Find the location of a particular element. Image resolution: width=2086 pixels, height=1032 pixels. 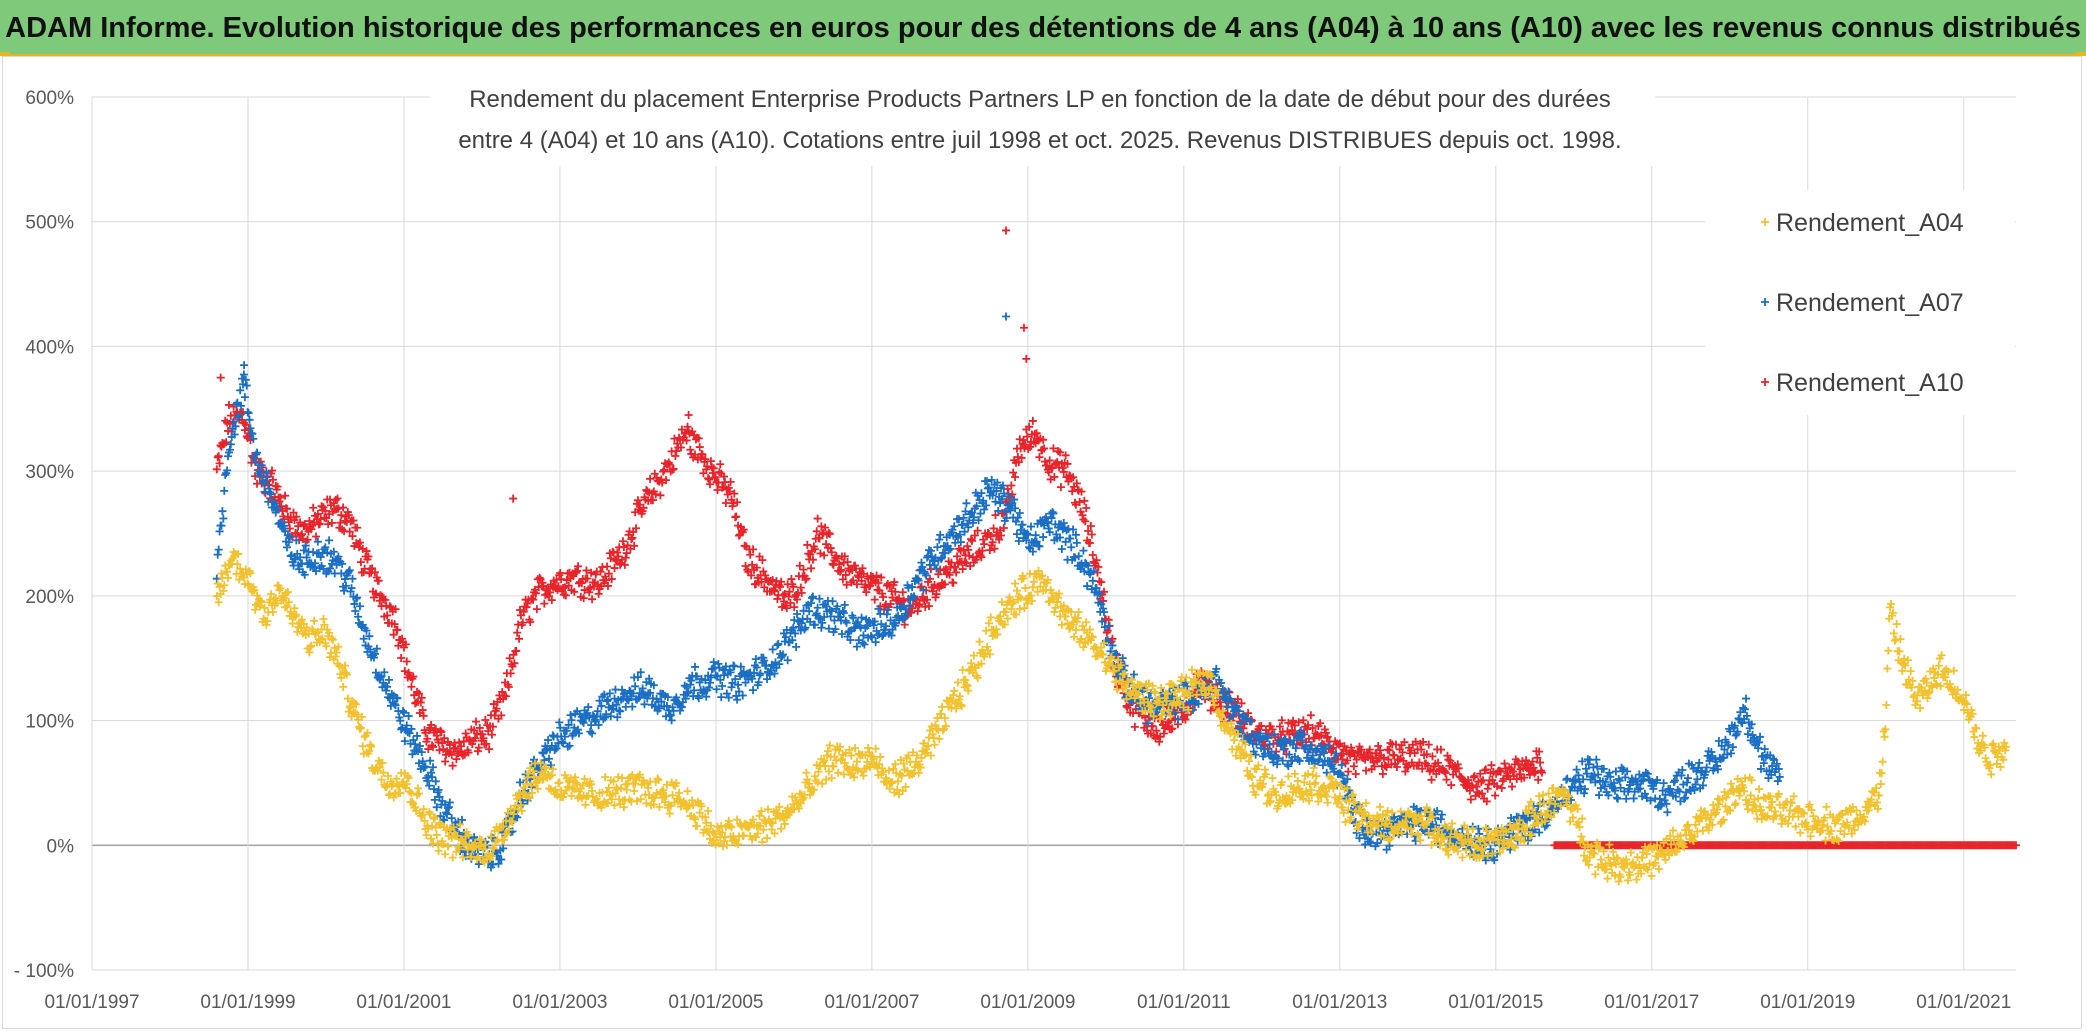

x-tick-label: 01/01/2013 is located at coordinates (1339, 1002).